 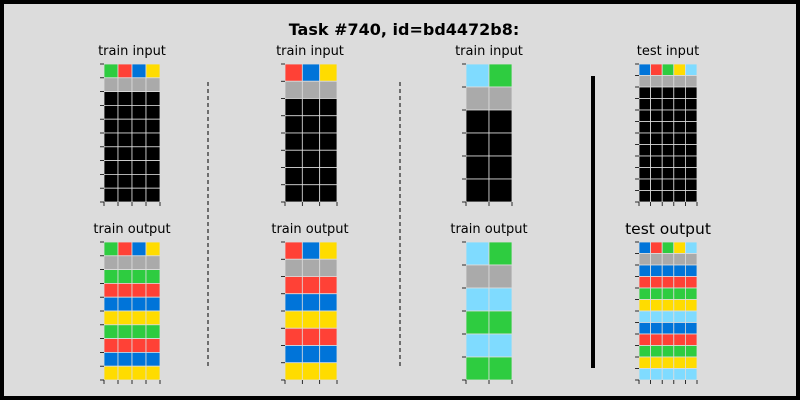 I want to click on test-input-grid, so click(x=666, y=134).